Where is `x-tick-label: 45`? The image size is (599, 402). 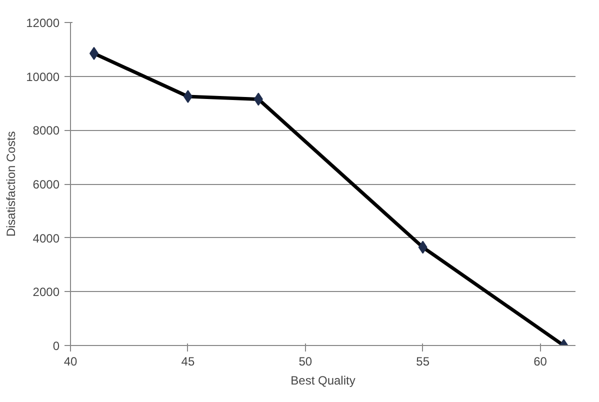 x-tick-label: 45 is located at coordinates (188, 361).